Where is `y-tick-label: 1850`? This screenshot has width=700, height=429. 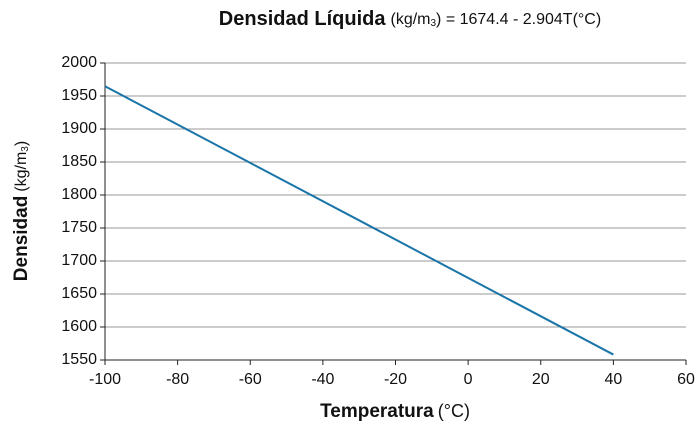 y-tick-label: 1850 is located at coordinates (79, 161).